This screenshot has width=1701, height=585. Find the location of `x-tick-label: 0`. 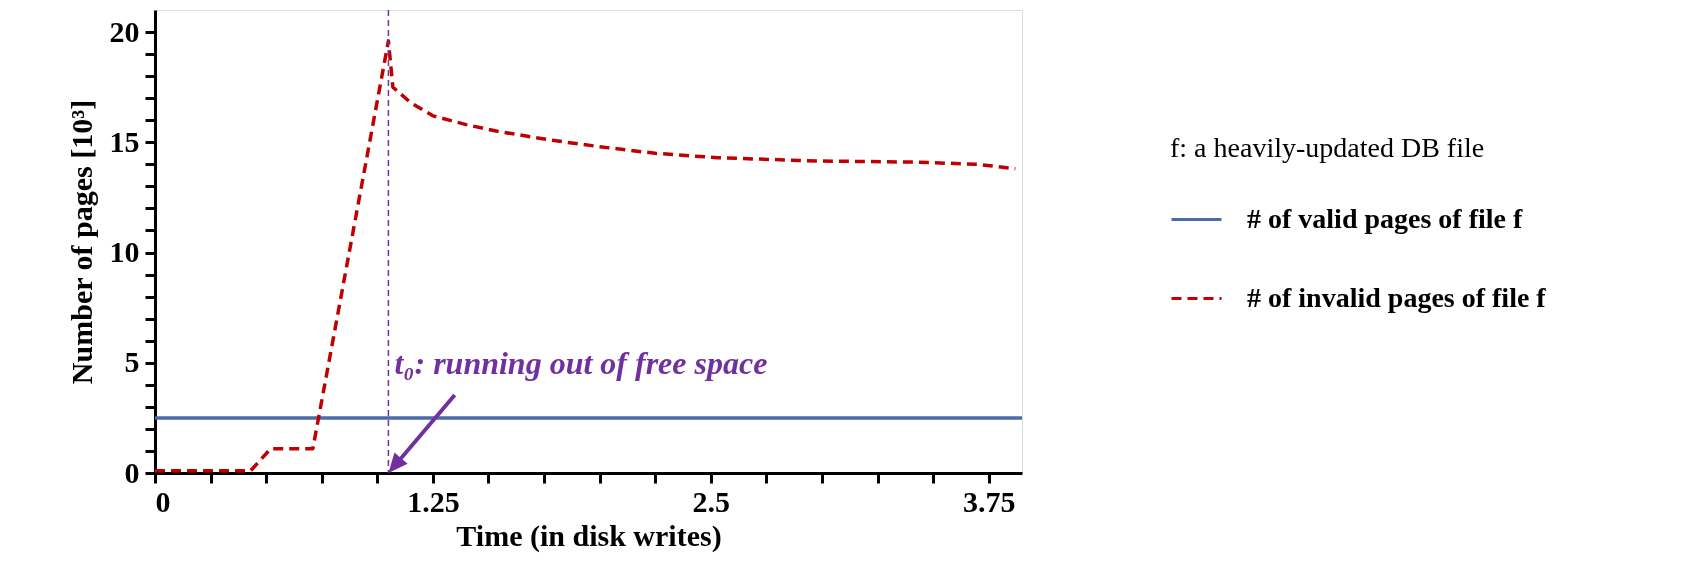

x-tick-label: 0 is located at coordinates (163, 501).